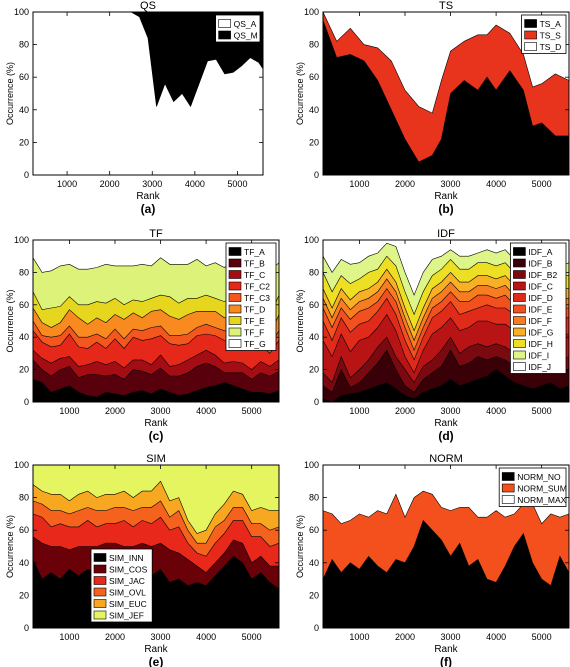 The height and width of the screenshot is (667, 570). Describe the element at coordinates (156, 365) in the screenshot. I see `area-tf_c` at that location.